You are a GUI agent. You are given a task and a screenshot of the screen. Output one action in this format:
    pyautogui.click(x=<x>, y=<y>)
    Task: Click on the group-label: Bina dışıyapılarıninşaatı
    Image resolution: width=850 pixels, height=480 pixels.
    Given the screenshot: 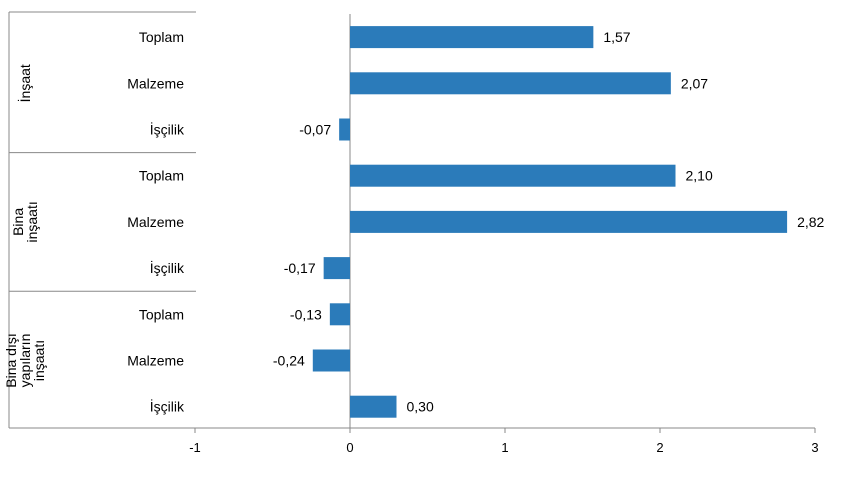 What is the action you would take?
    pyautogui.click(x=25, y=360)
    